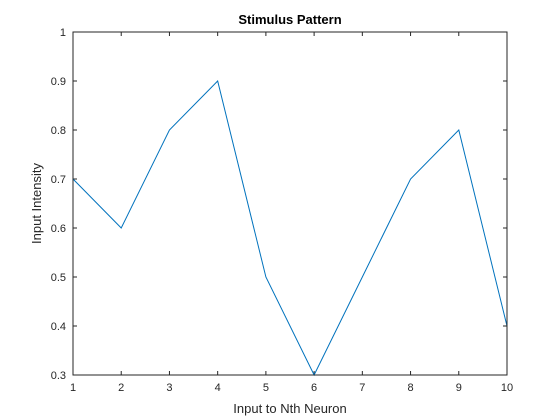 This screenshot has height=420, width=560. What do you see at coordinates (289, 408) in the screenshot?
I see `x-axis-label: Input to Nth Neuron` at bounding box center [289, 408].